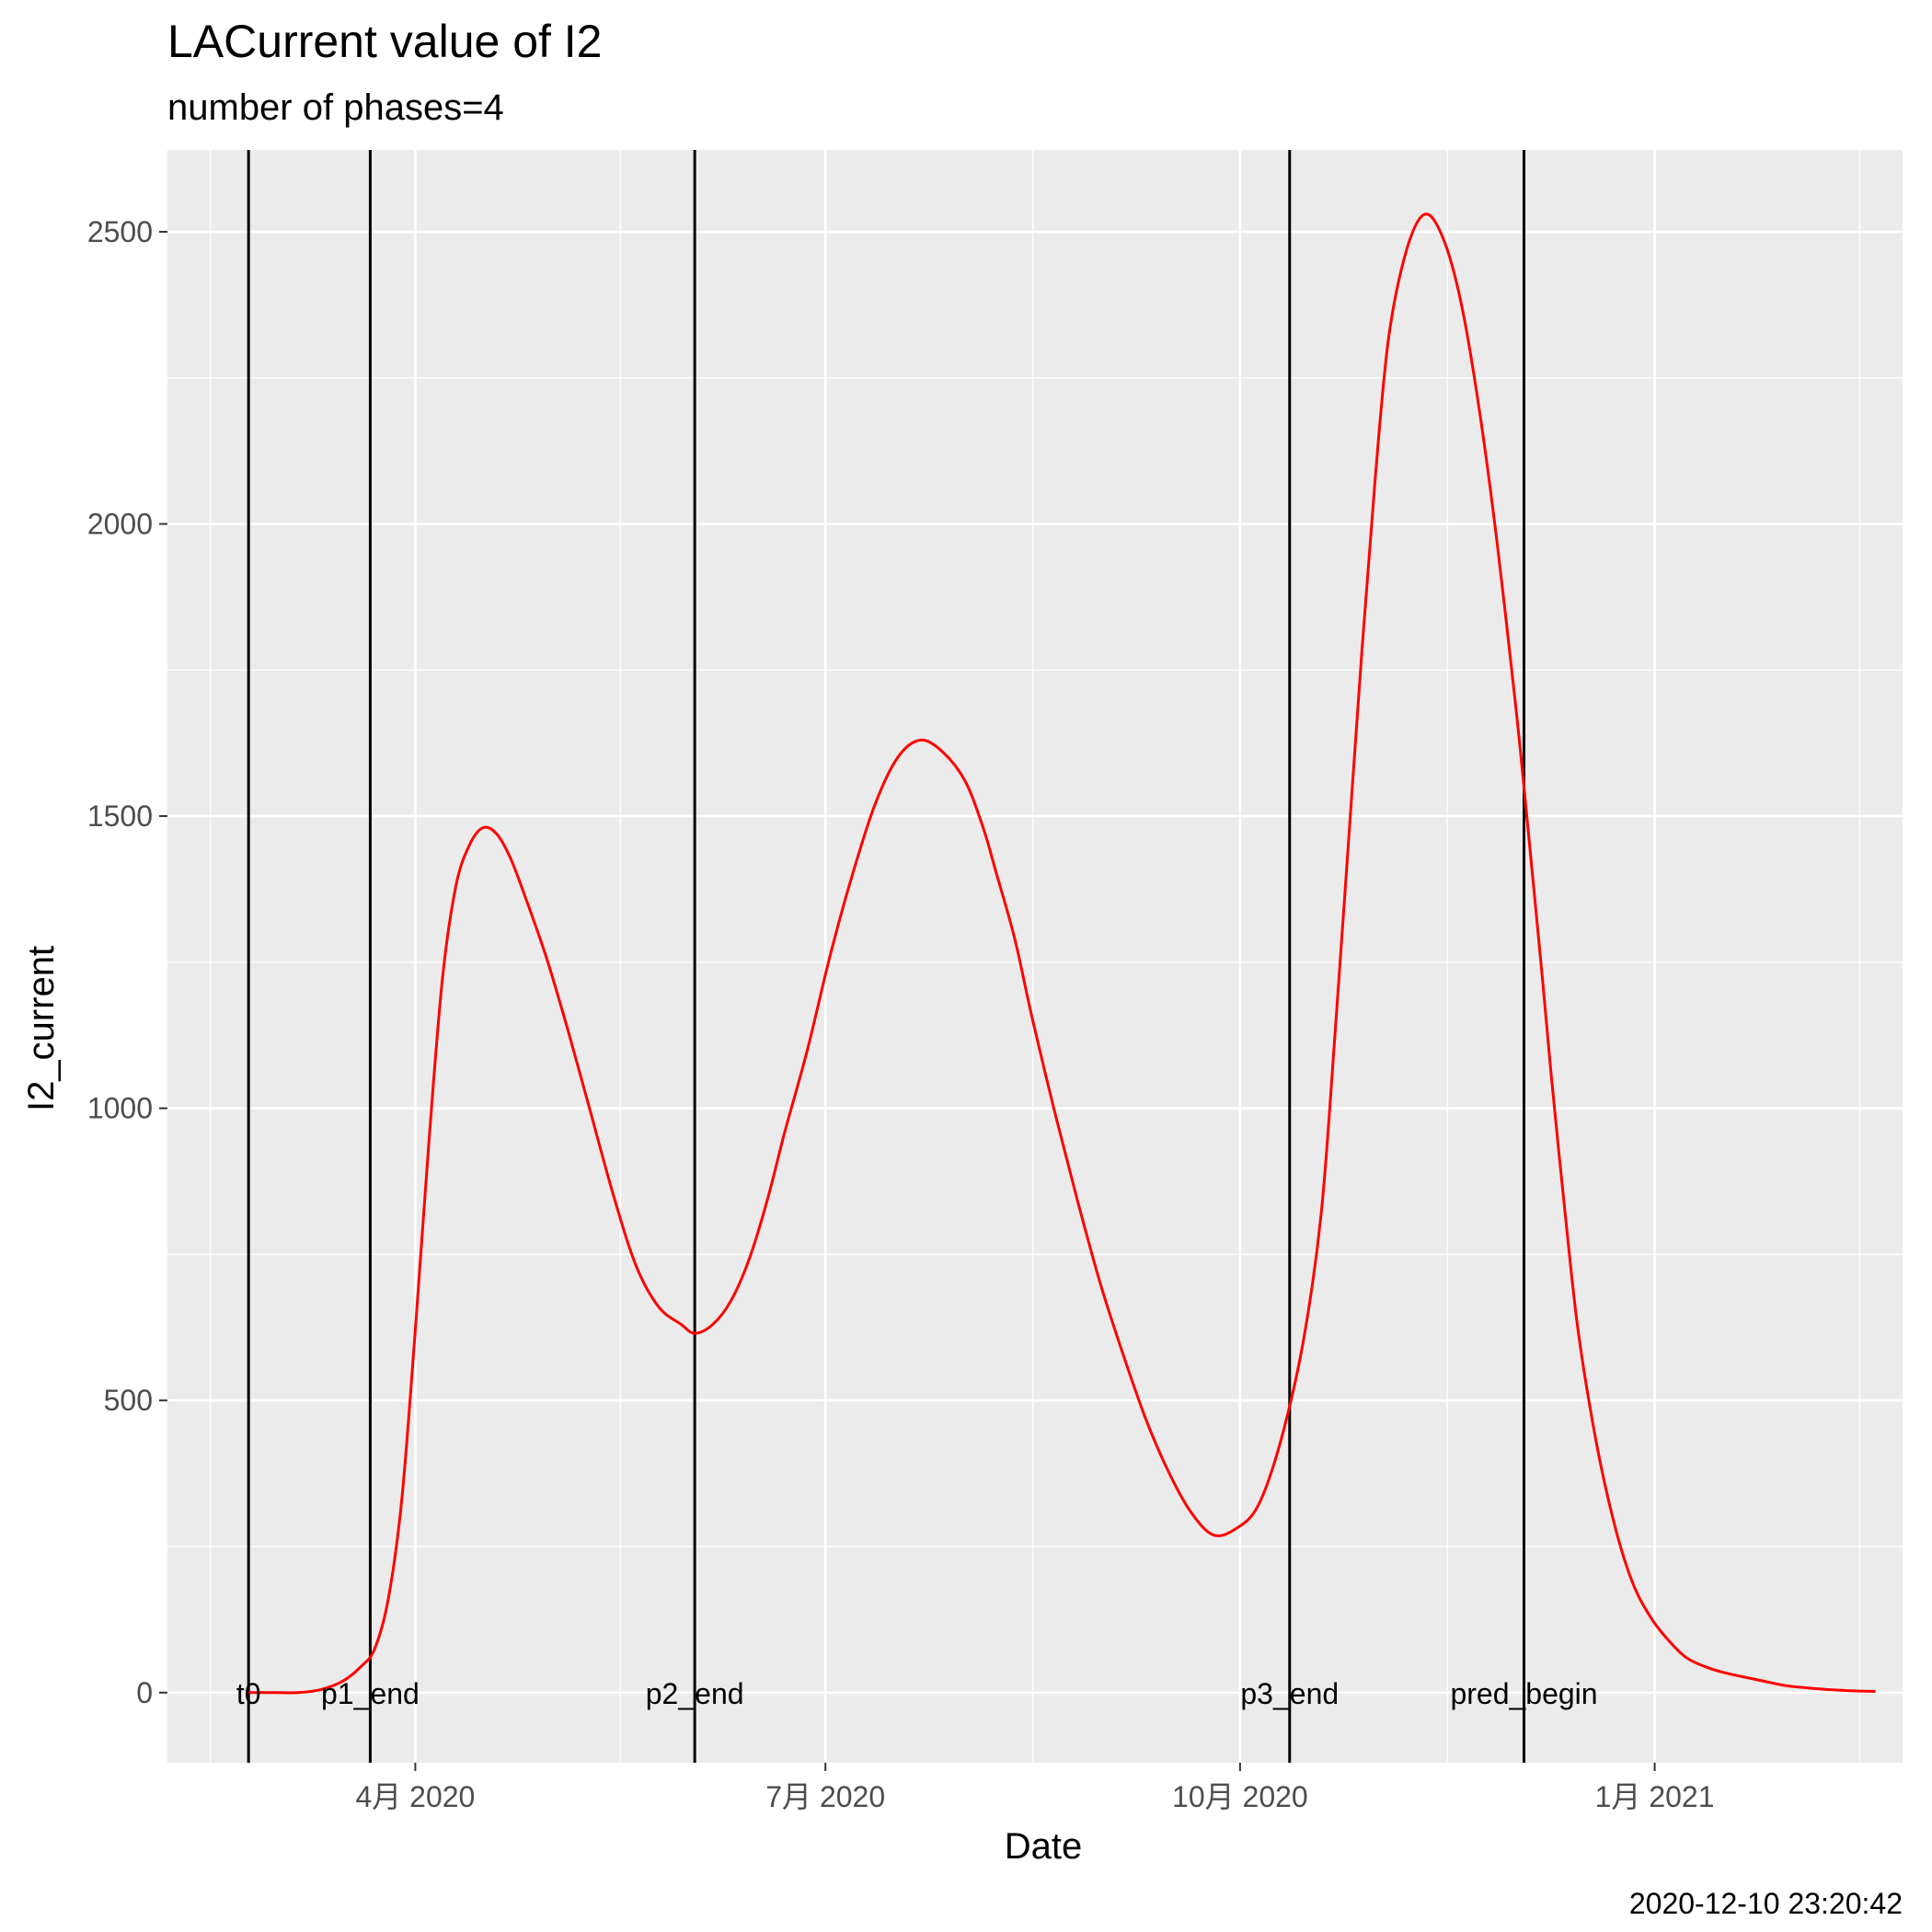  What do you see at coordinates (127, 962) in the screenshot?
I see `y-axis: 0 500 1000 1500 2000 2500` at bounding box center [127, 962].